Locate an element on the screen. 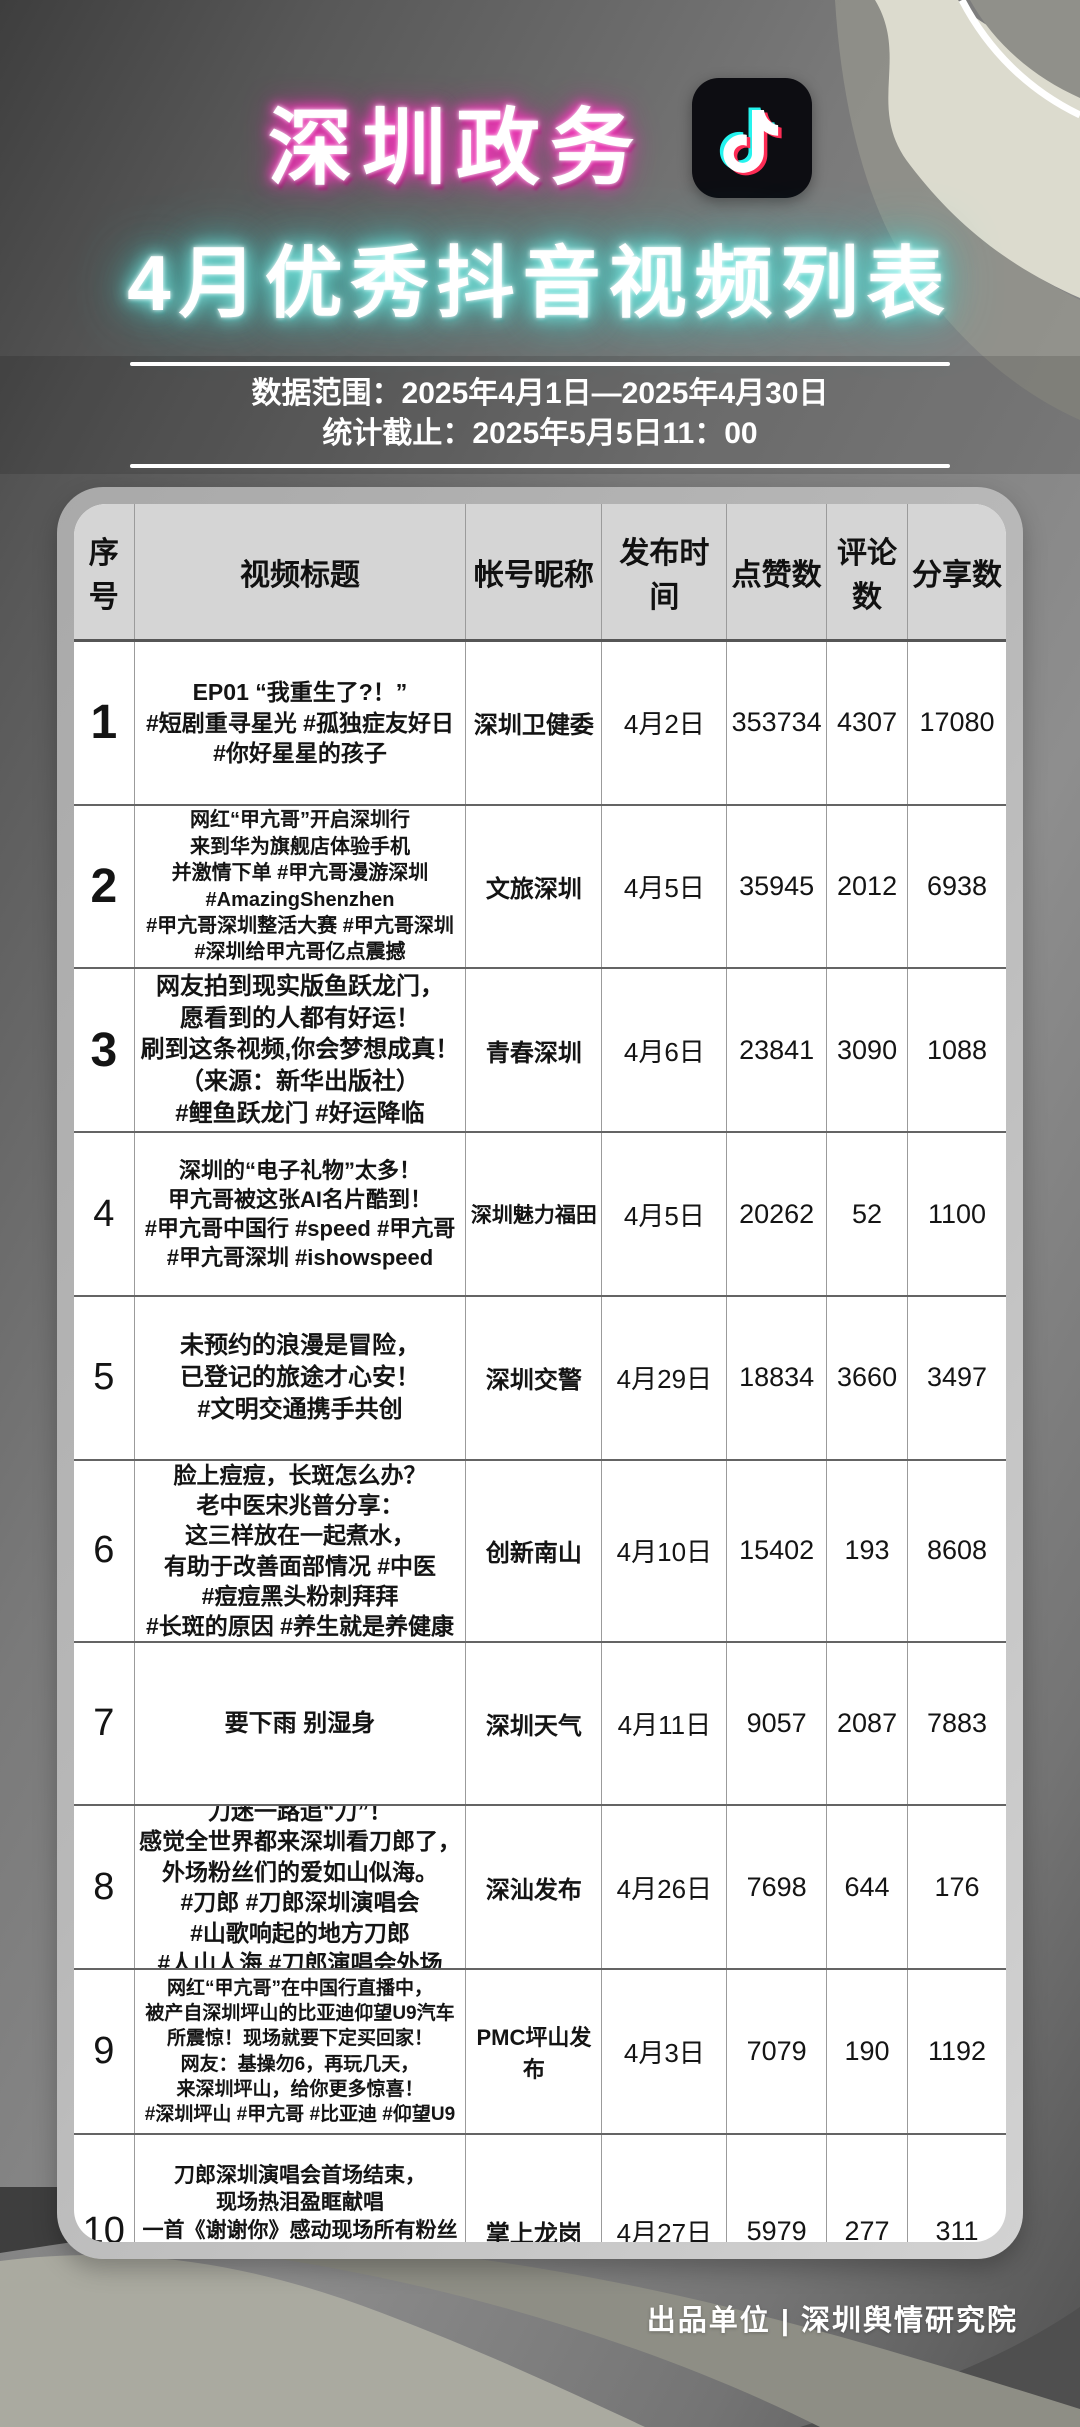 The width and height of the screenshot is (1080, 2427). cell-date: 4月3日 is located at coordinates (665, 2052).